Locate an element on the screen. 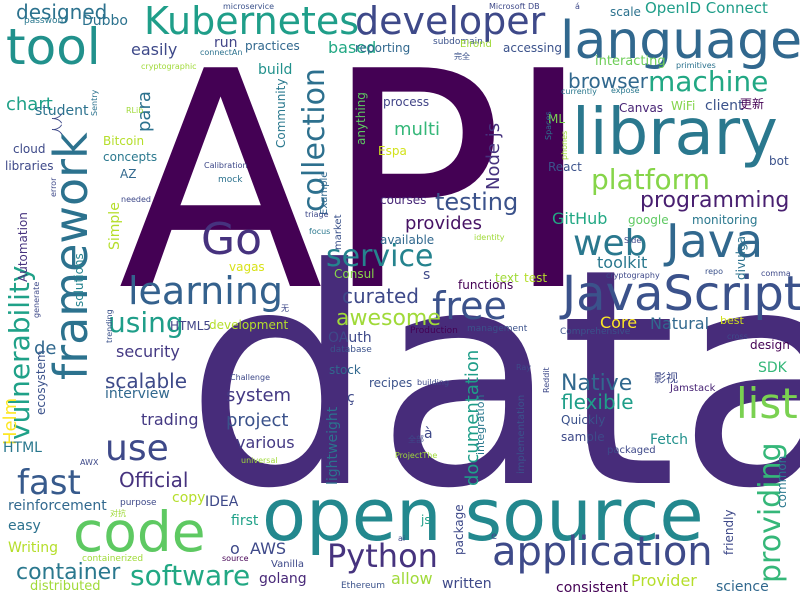 Image resolution: width=800 pixels, height=600 pixels. cloud-word: copy is located at coordinates (189, 498).